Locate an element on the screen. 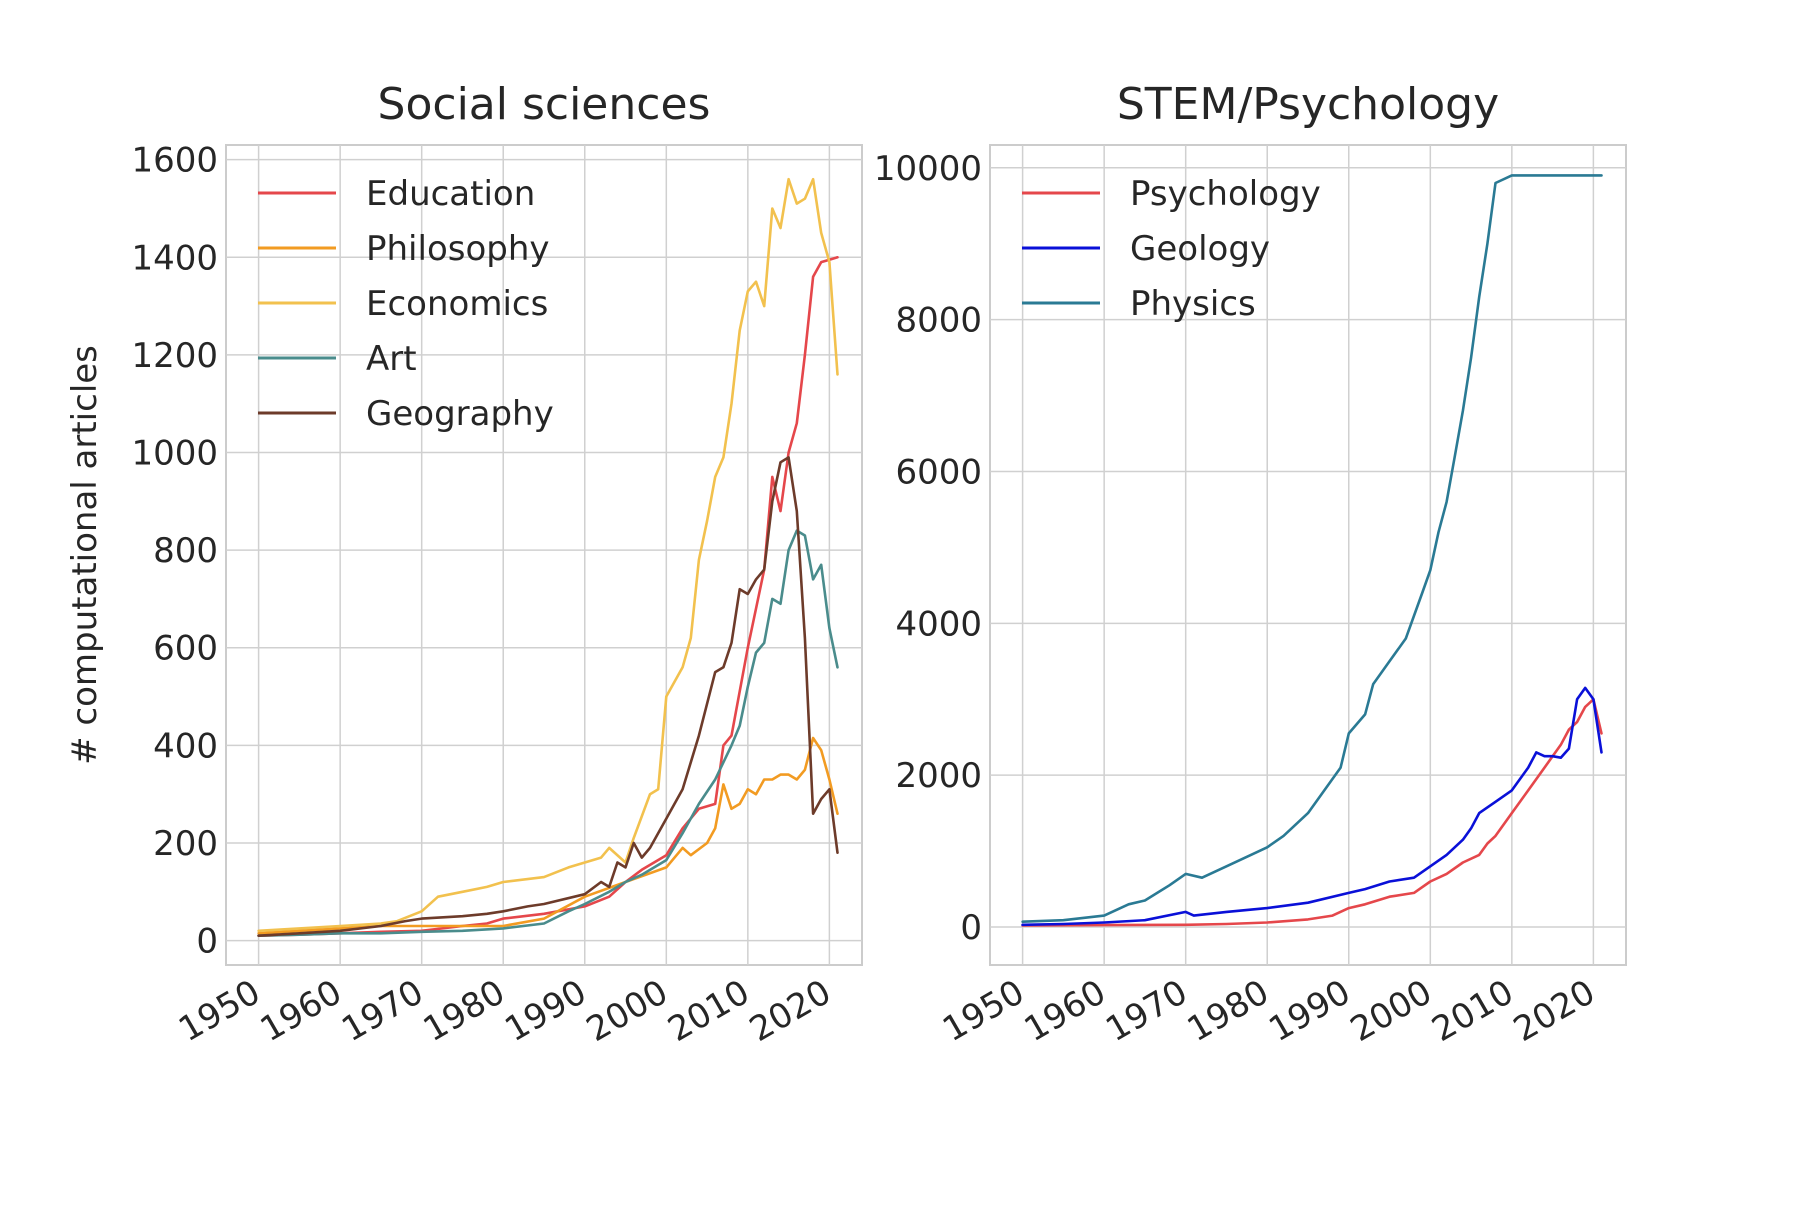 The image size is (1800, 1205). y-tick-label: 6000 is located at coordinates (938, 472).